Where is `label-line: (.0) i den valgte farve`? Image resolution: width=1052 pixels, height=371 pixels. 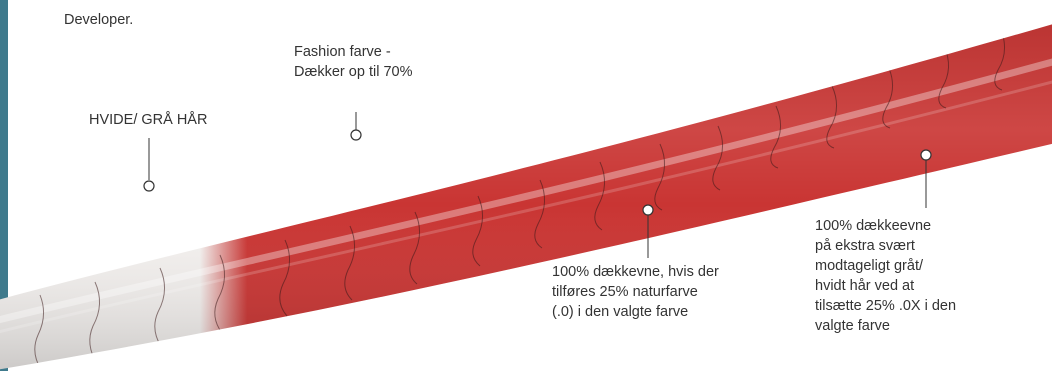
label-line: (.0) i den valgte farve is located at coordinates (620, 312).